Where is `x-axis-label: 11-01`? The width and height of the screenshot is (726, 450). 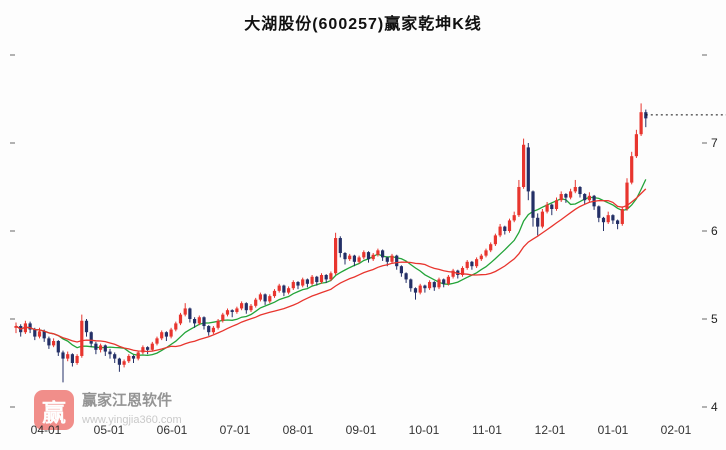
x-axis-label: 11-01 is located at coordinates (487, 430).